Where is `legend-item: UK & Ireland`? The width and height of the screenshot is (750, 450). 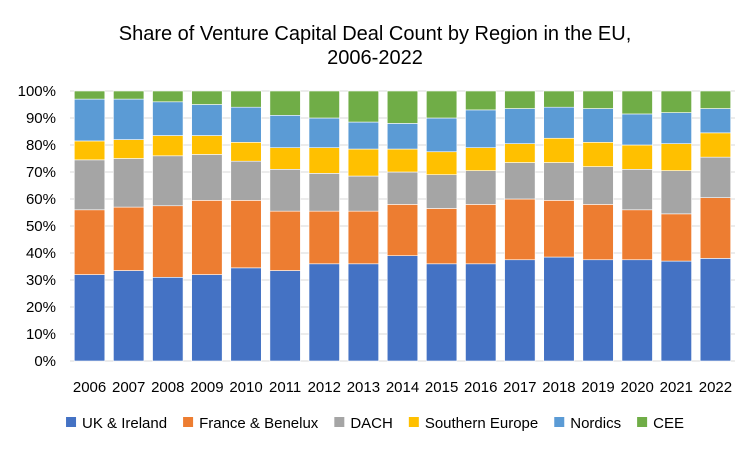
legend-item: UK & Ireland is located at coordinates (116, 423).